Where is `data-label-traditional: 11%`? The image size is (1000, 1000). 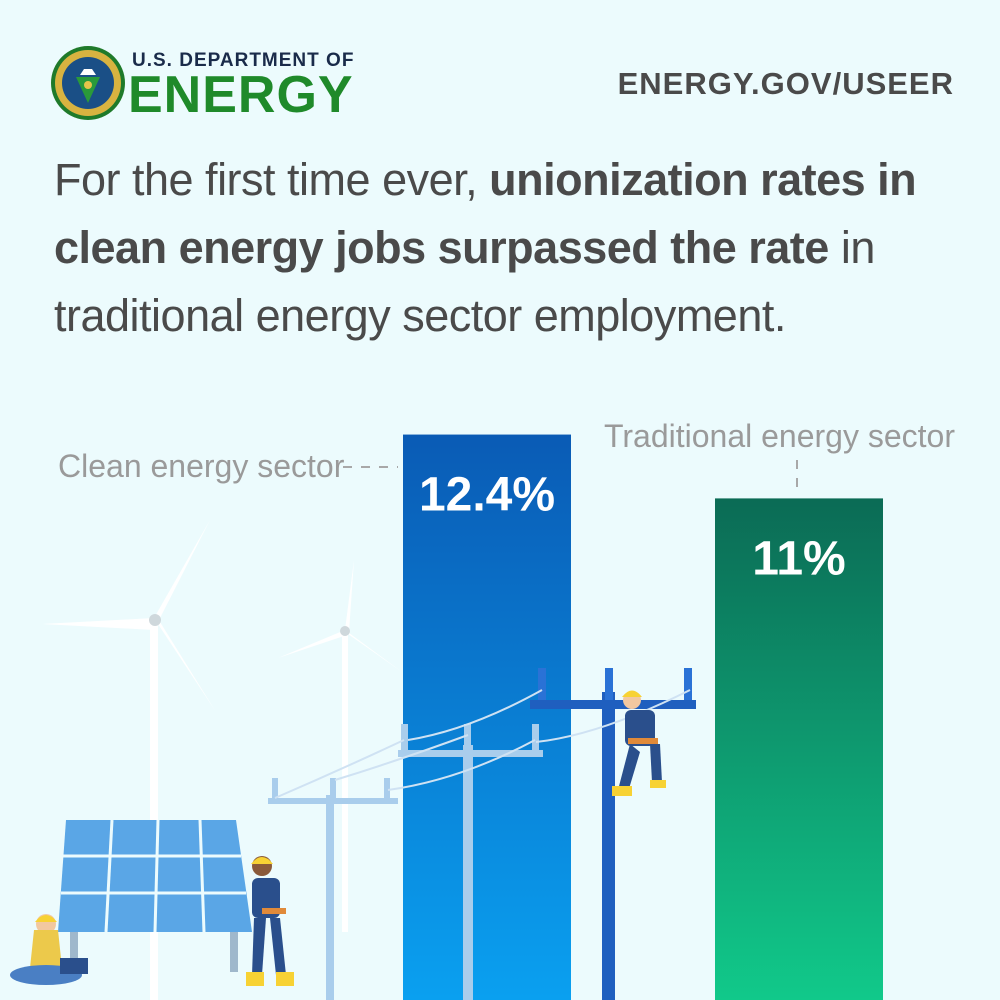 data-label-traditional: 11% is located at coordinates (798, 558).